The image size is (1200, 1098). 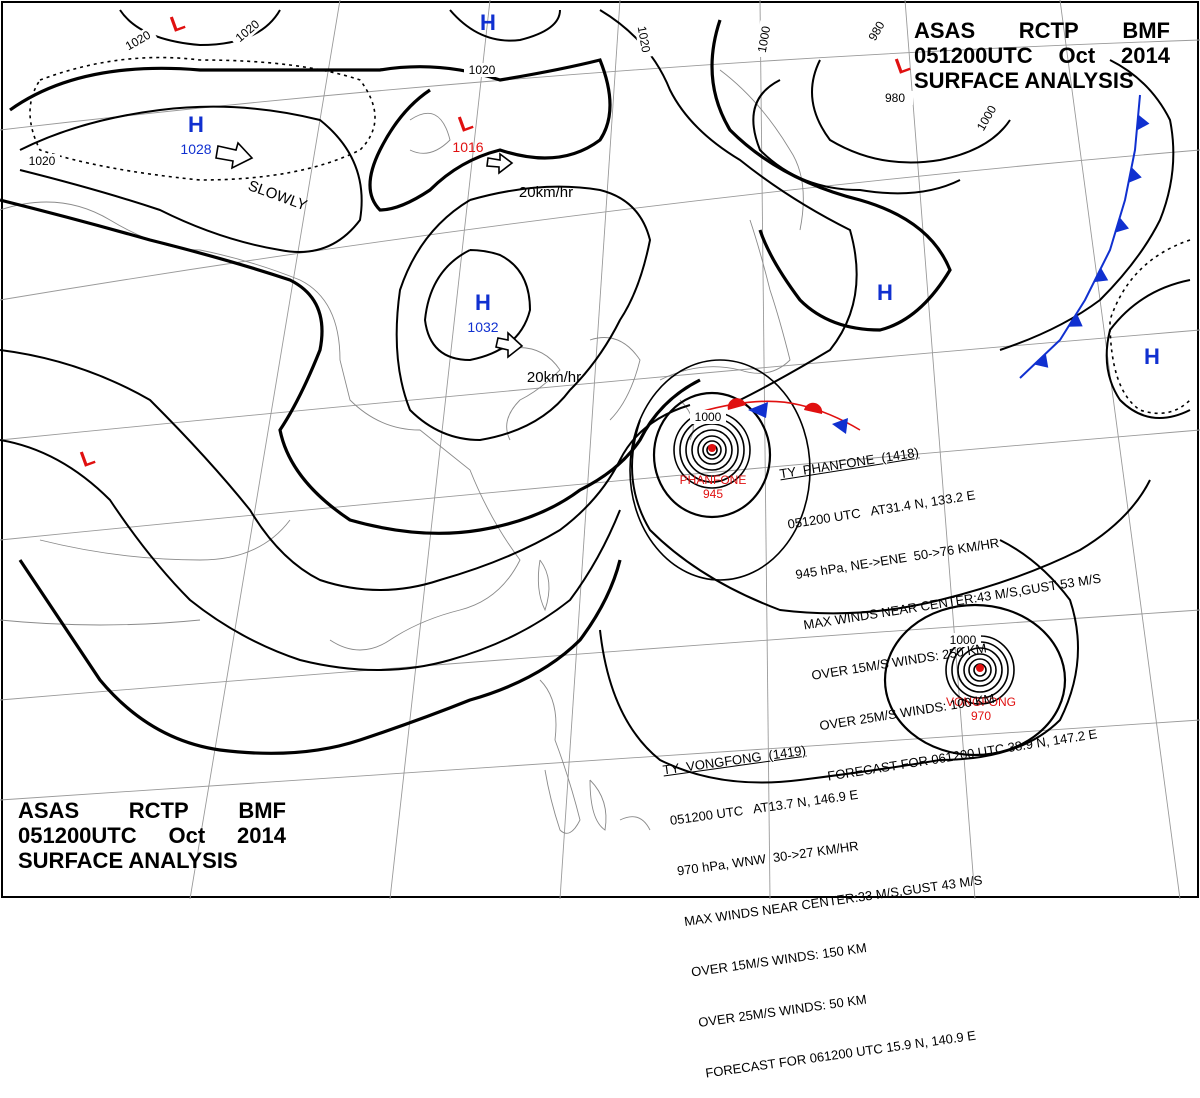 I want to click on central-pressure: 1032, so click(x=482, y=327).